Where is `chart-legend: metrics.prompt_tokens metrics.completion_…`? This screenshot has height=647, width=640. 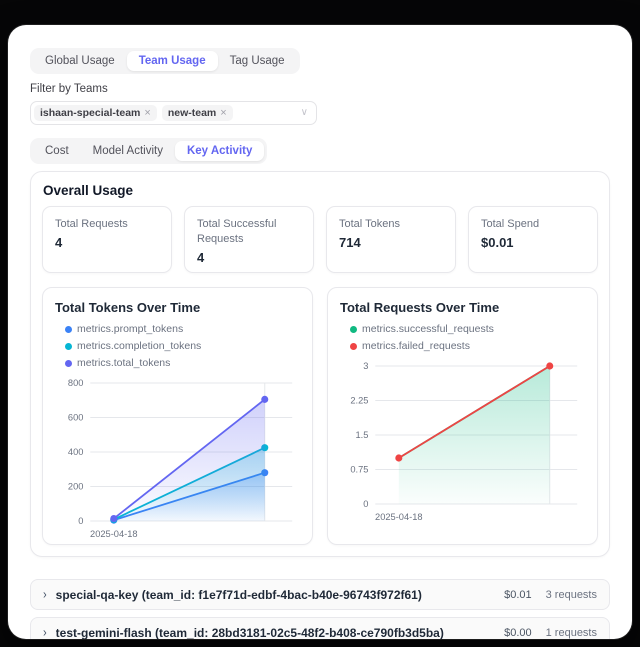 chart-legend: metrics.prompt_tokens metrics.completion_… is located at coordinates (178, 346).